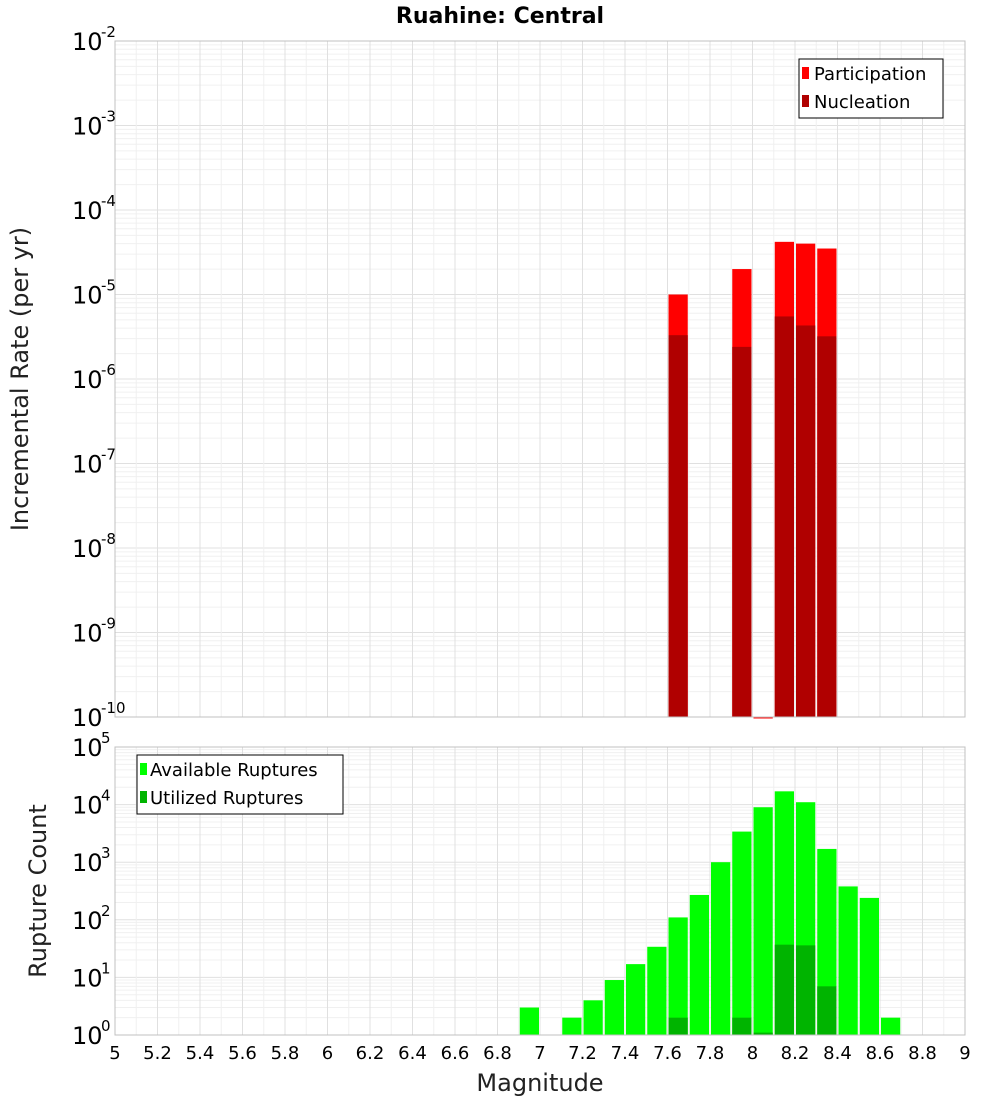  What do you see at coordinates (106, 738) in the screenshot?
I see `bottom-y-tick-exponent: 5` at bounding box center [106, 738].